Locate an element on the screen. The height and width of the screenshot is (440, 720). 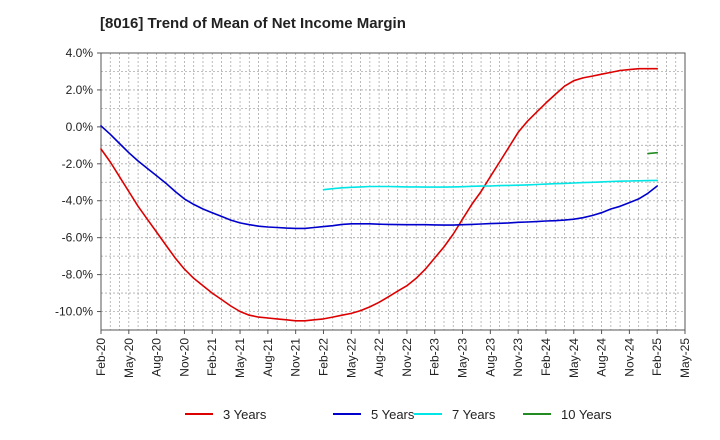
y-tick-label: -2.0% is located at coordinates (78, 164).